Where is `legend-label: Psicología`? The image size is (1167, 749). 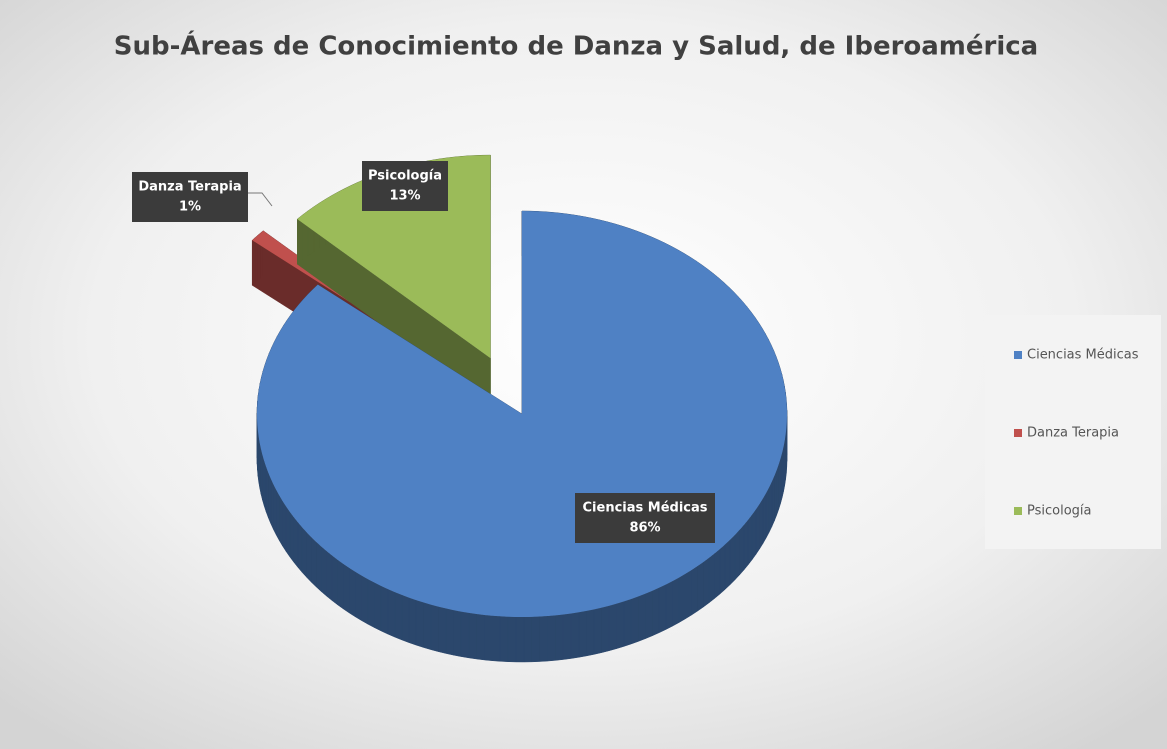 legend-label: Psicología is located at coordinates (1059, 511).